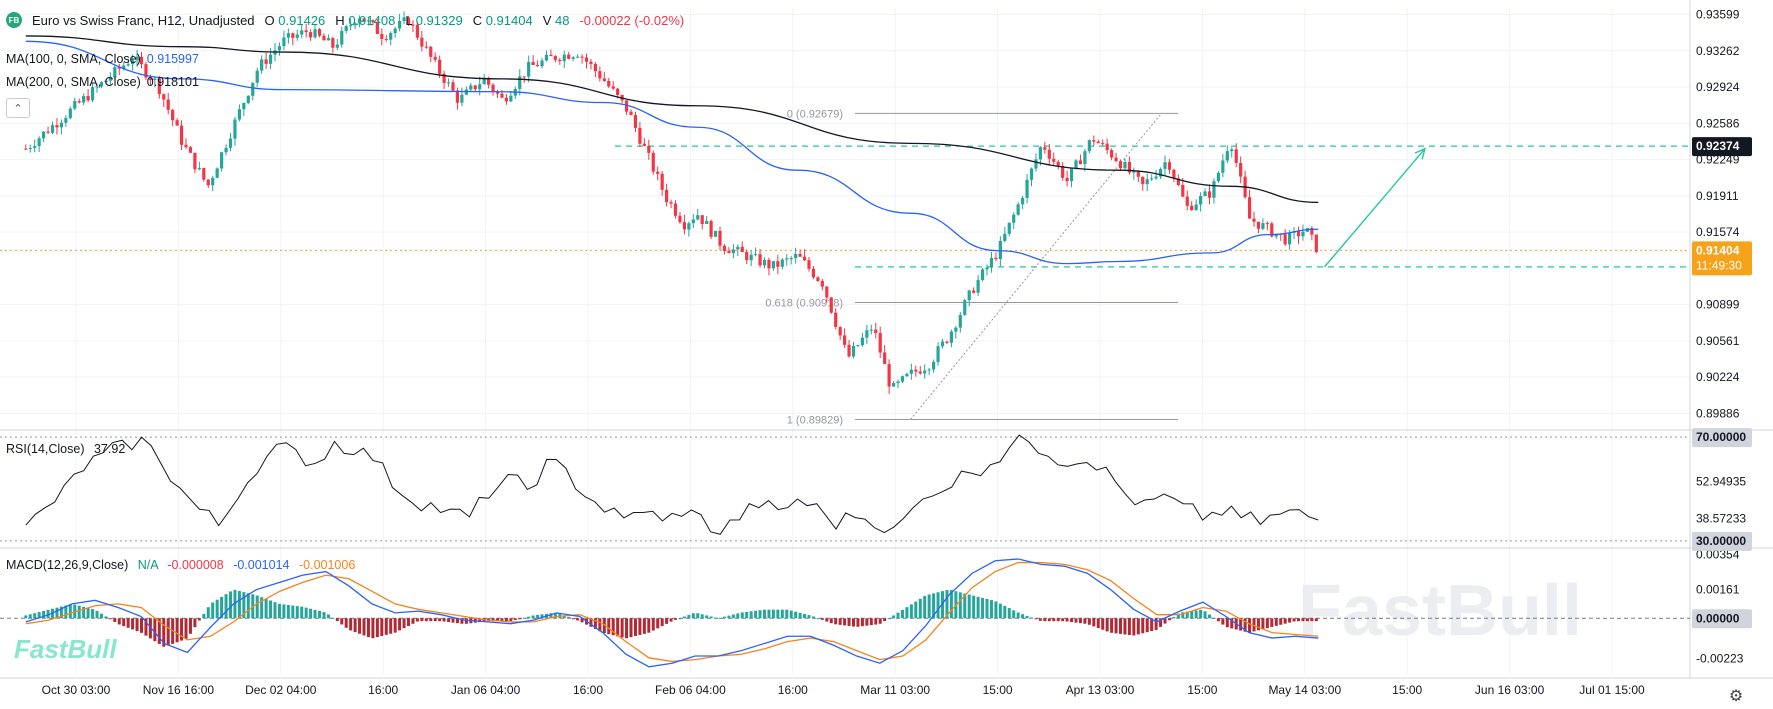 The width and height of the screenshot is (1773, 709). I want to click on ma100-legend: MA(100, 0, SMA, Close) 0.915997, so click(102, 59).